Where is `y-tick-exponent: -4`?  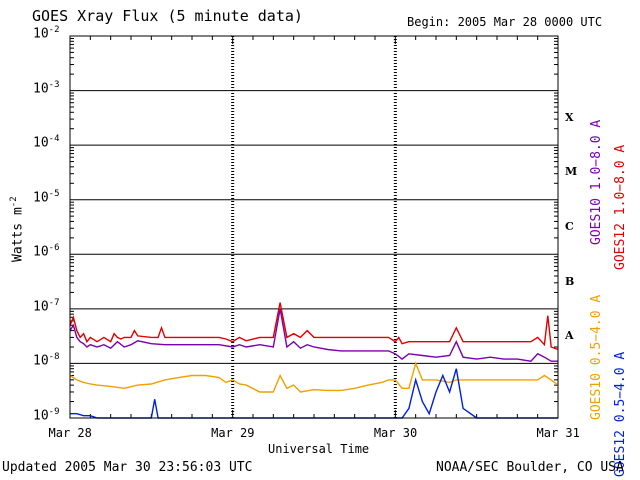
y-tick-exponent: -4 is located at coordinates (54, 139).